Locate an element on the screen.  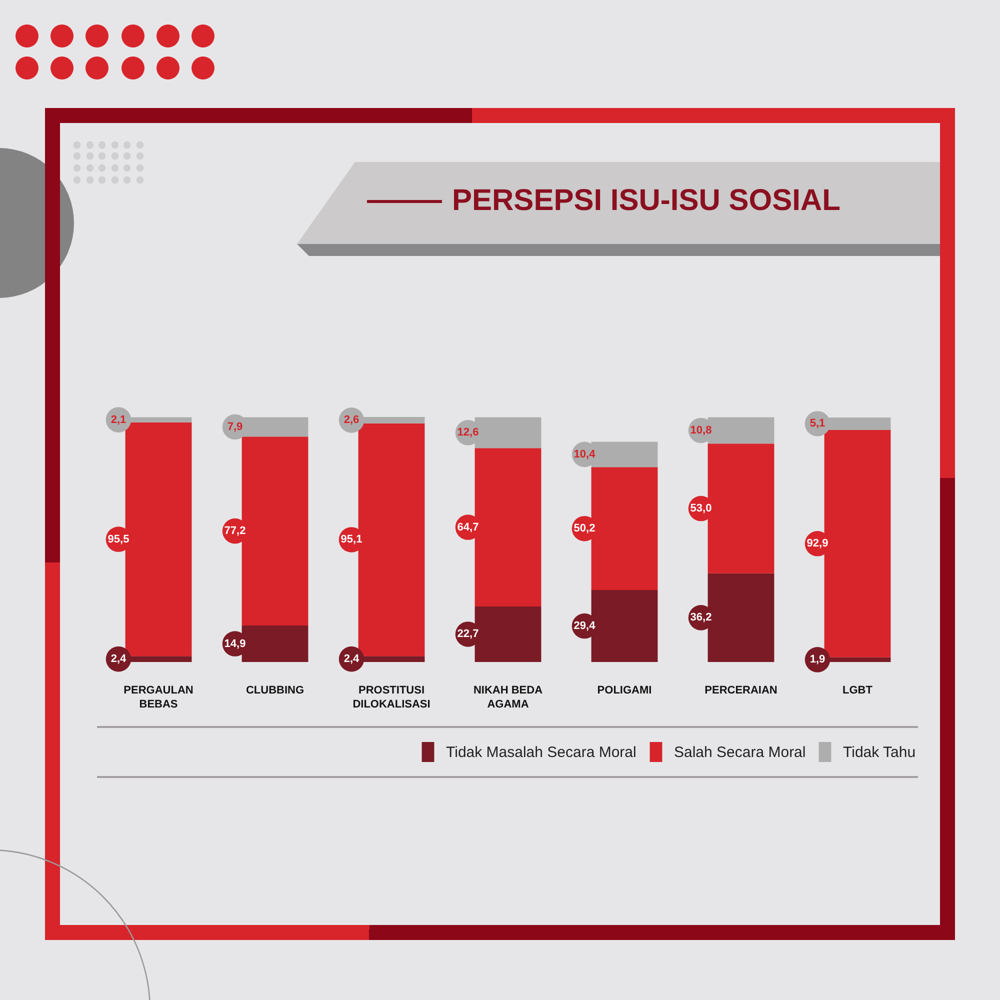
data-label: 14,9 is located at coordinates (235, 644).